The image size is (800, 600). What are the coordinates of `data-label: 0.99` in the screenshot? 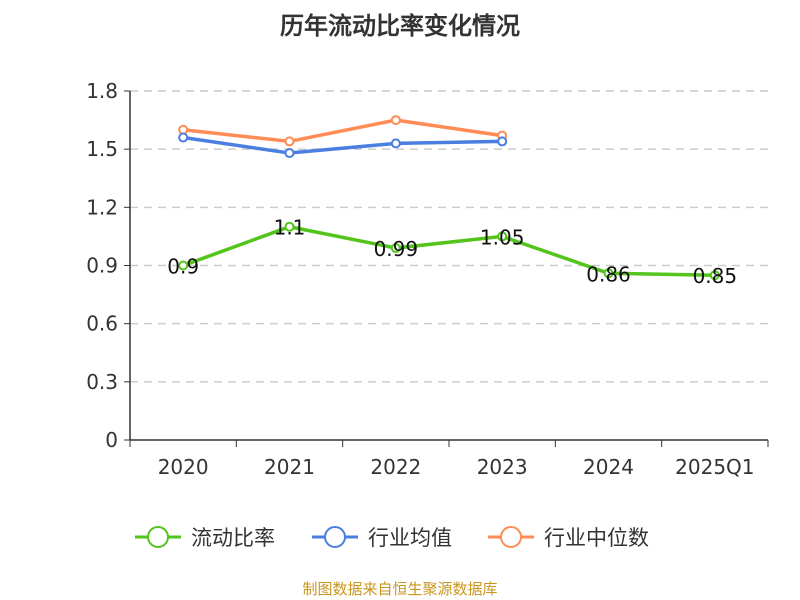 It's located at (396, 249).